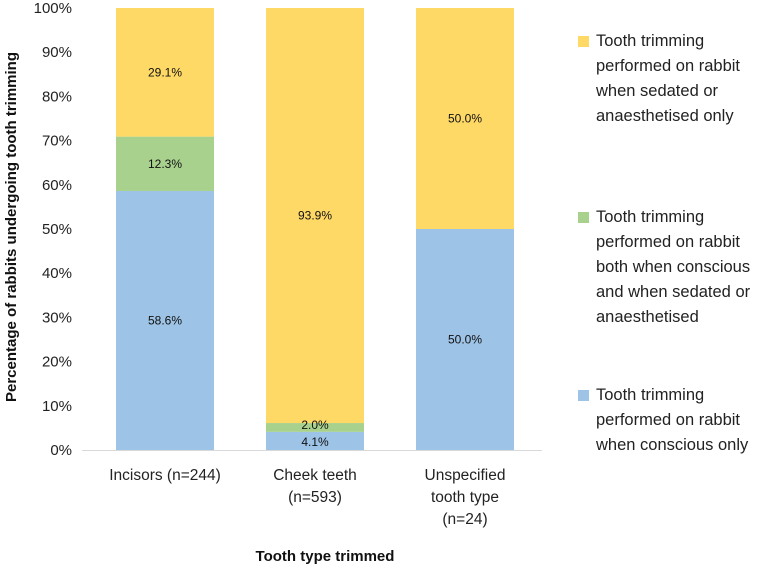 The width and height of the screenshot is (780, 570). I want to click on data-label: 58.6%, so click(165, 320).